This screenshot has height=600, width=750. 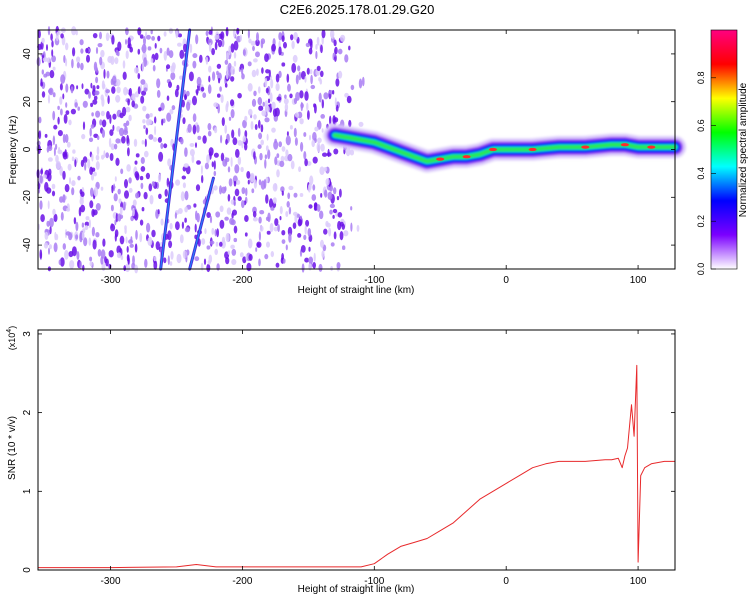 I want to click on y-tick-label: 0, so click(x=27, y=570).